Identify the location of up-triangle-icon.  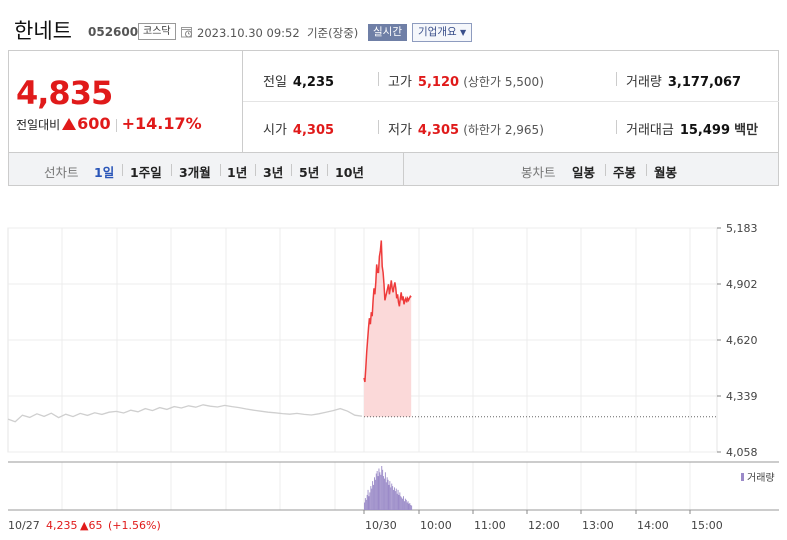
(69, 124).